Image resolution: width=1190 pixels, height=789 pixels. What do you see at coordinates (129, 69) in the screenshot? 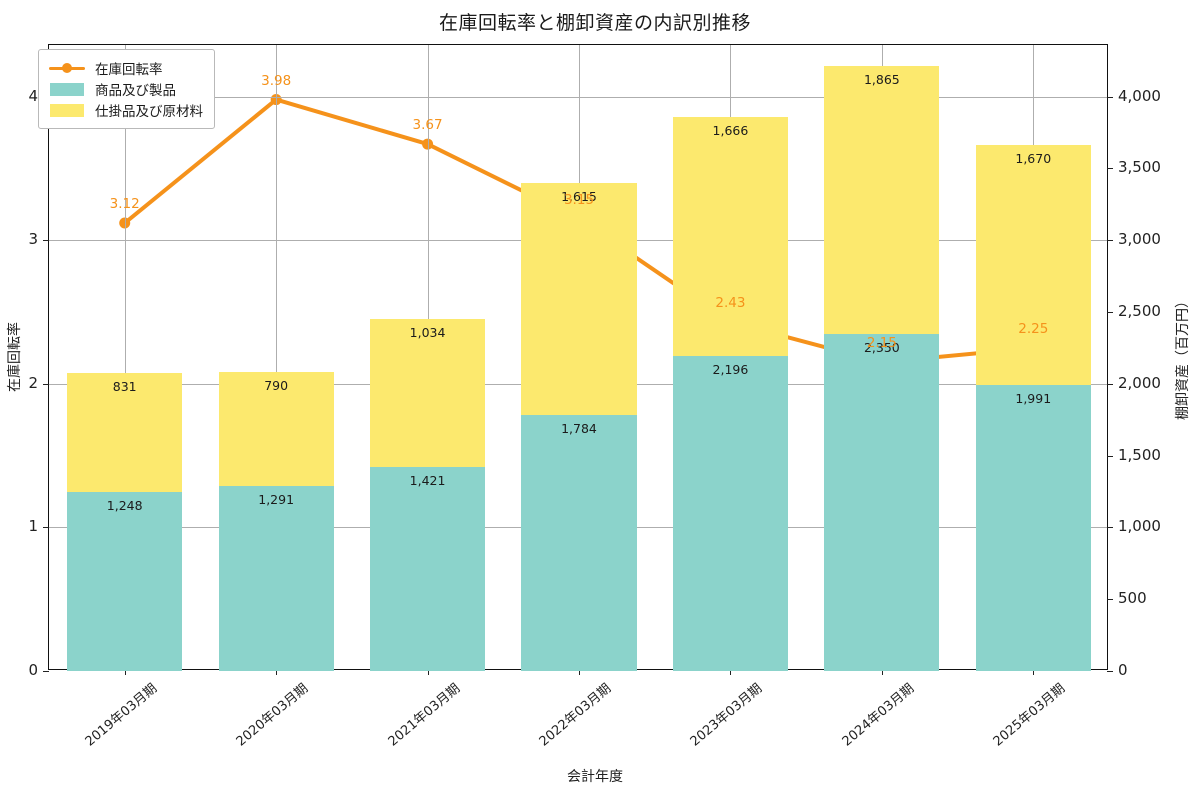
I see `legend-label: 在庫回転率` at bounding box center [129, 69].